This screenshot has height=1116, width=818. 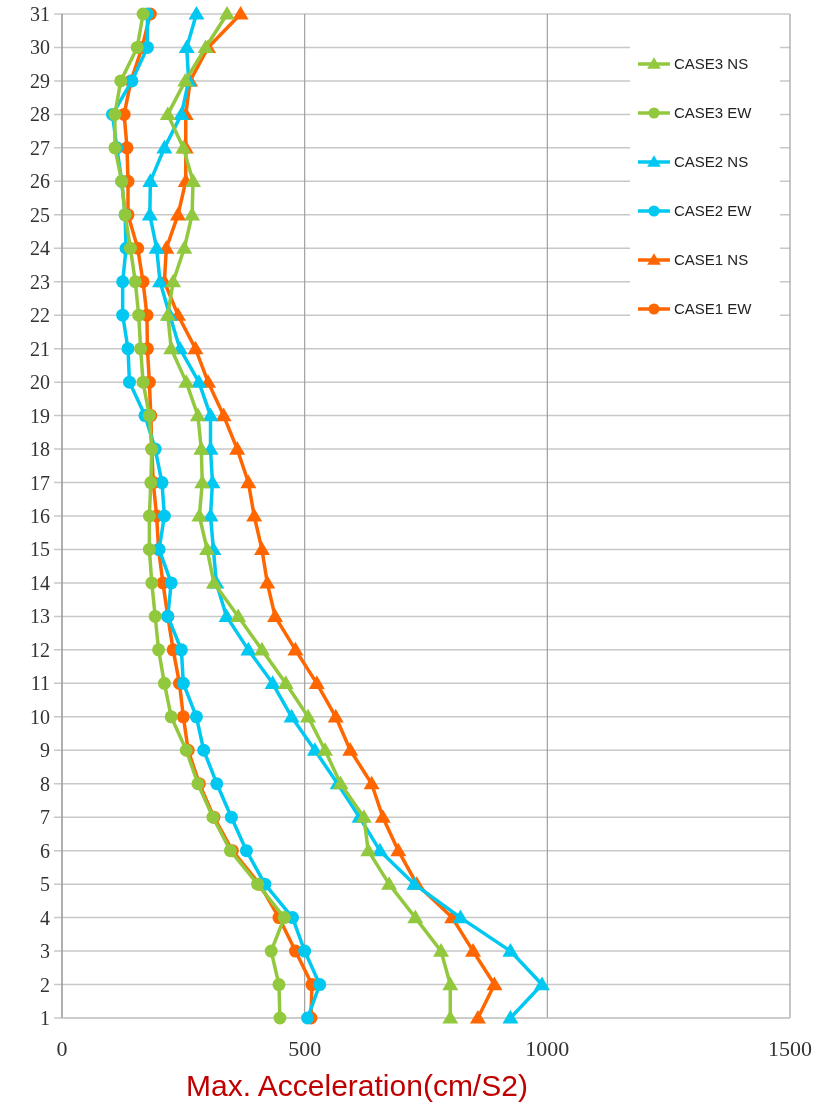 I want to click on x-axis-title: Max. Acceleration(cm/S2), so click(x=357, y=1085).